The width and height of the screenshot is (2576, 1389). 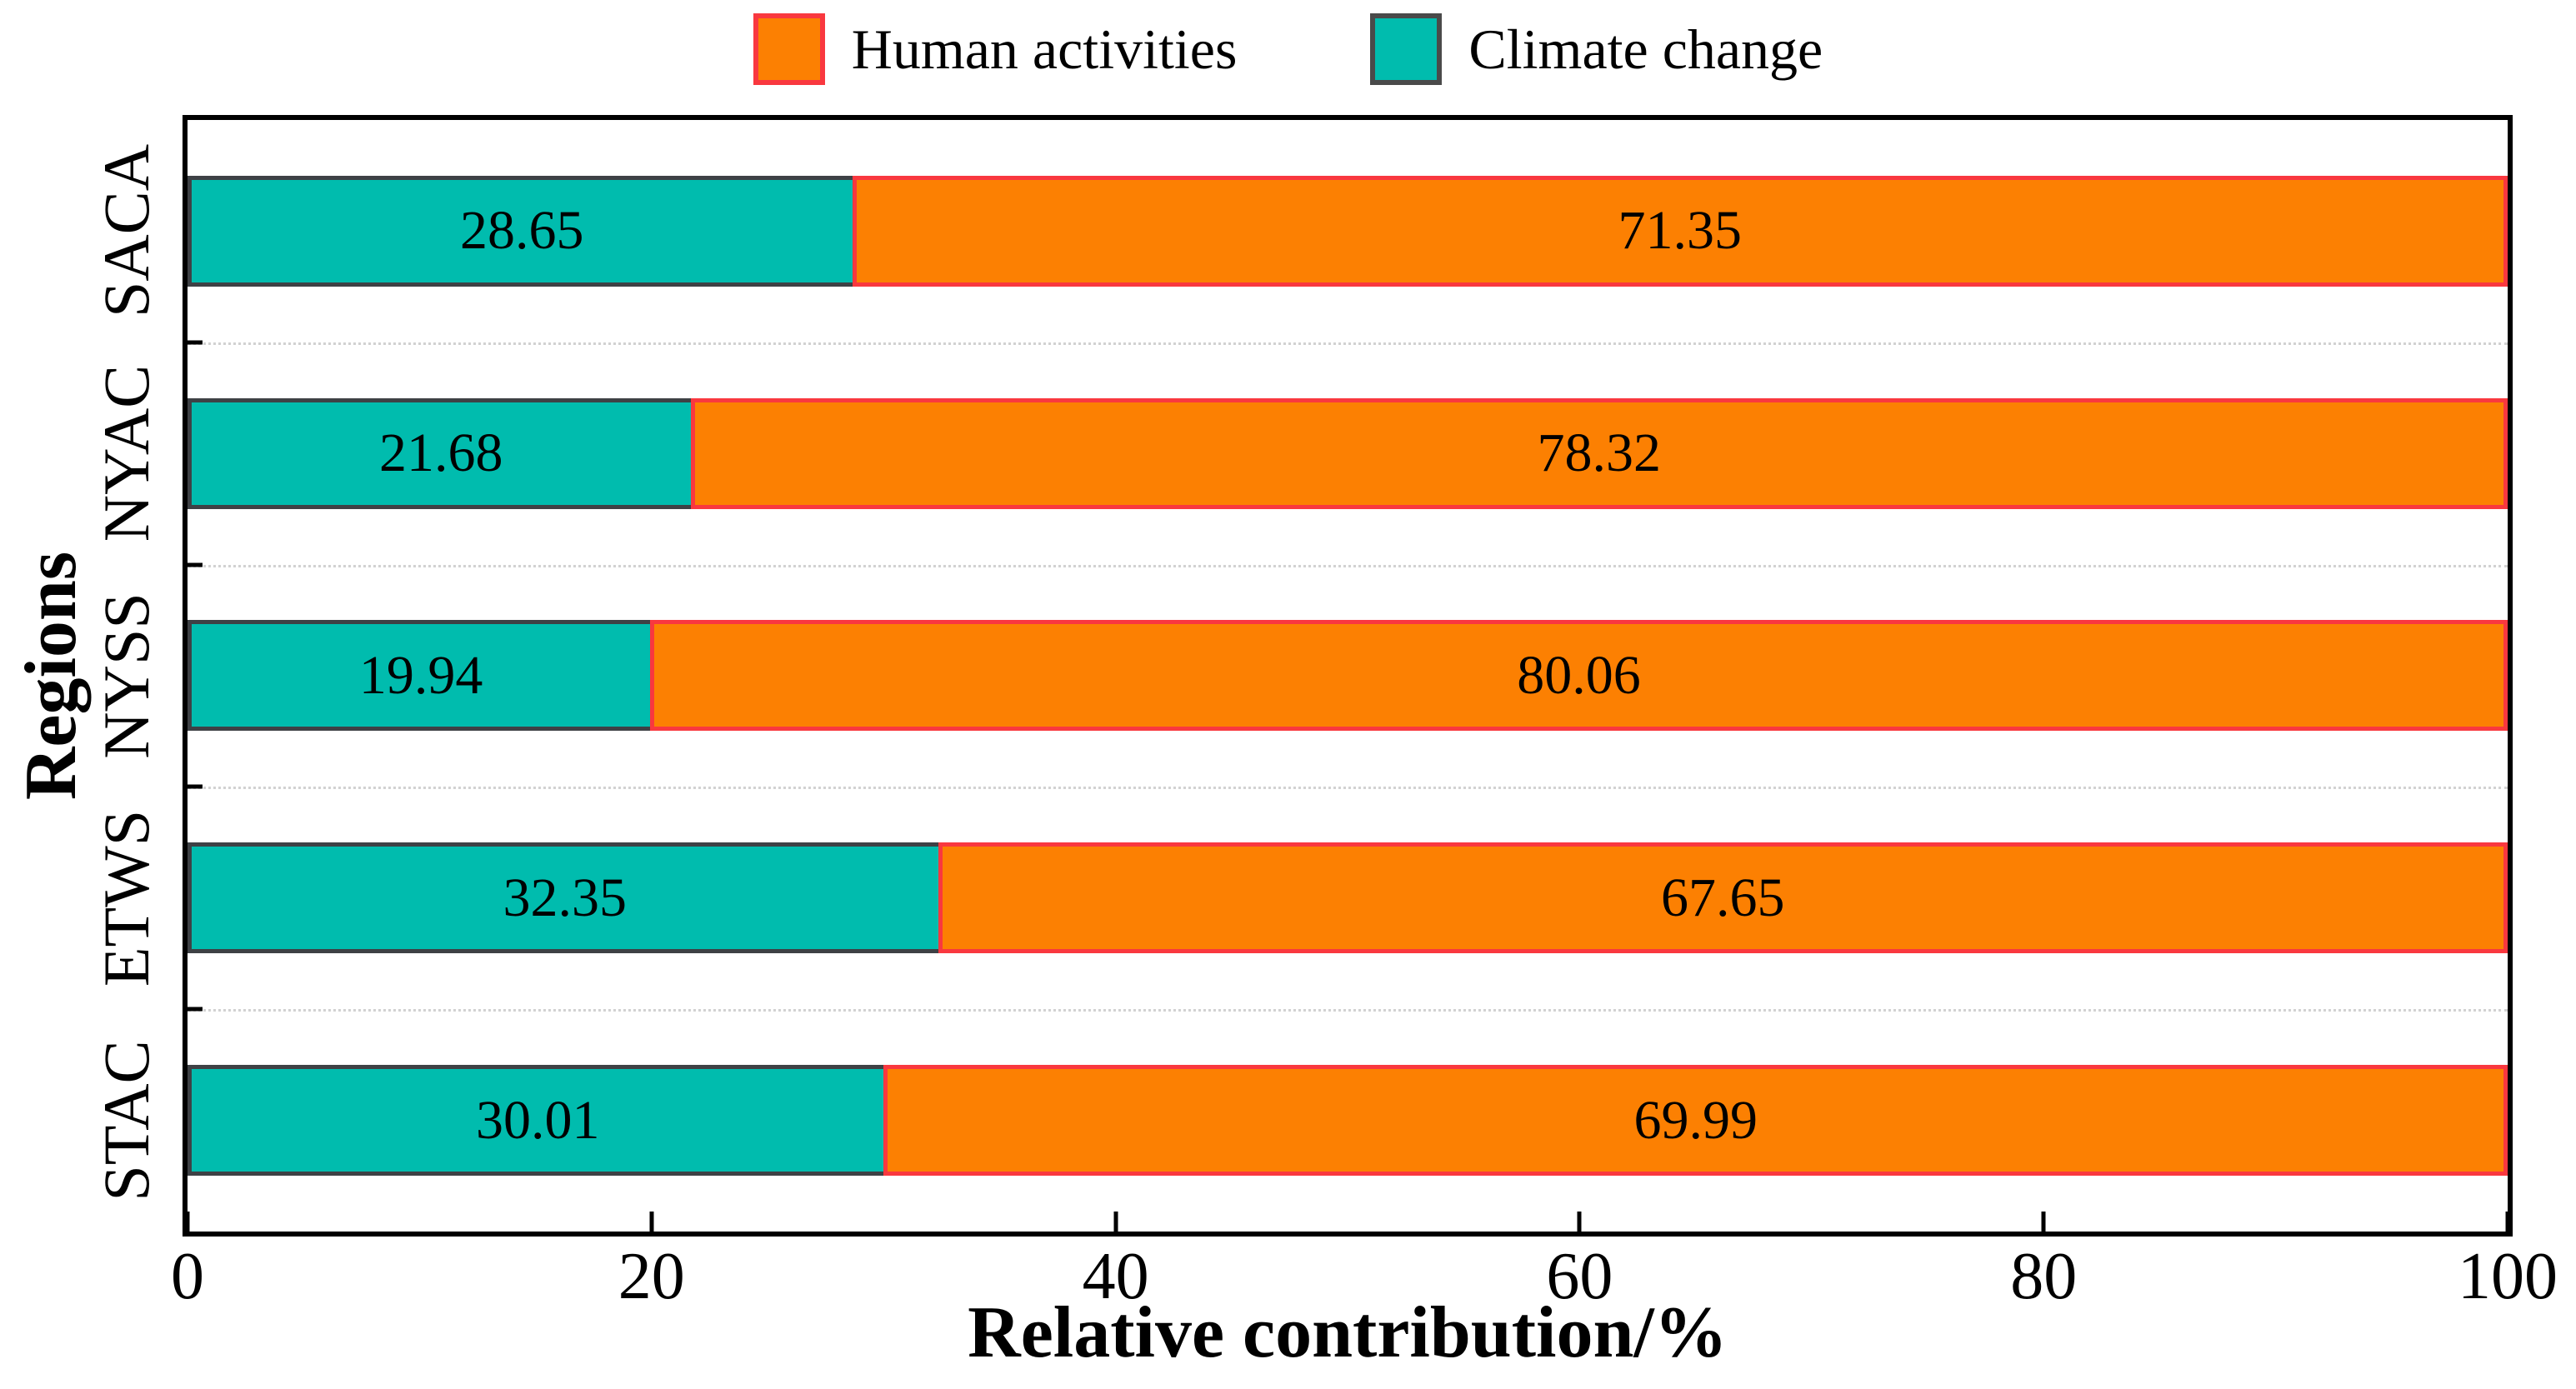 I want to click on bar-value-label: 71.35, so click(x=1681, y=231).